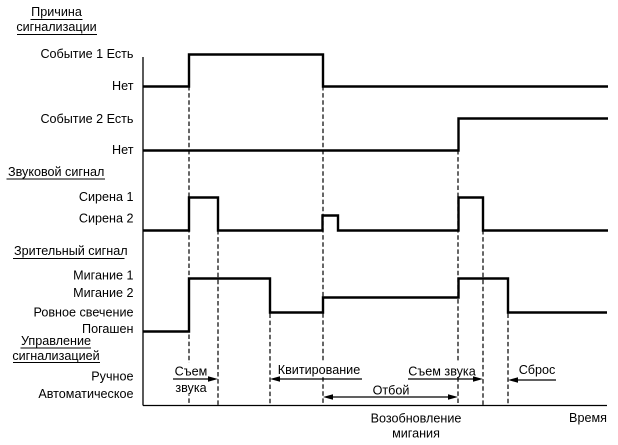 The height and width of the screenshot is (445, 618). Describe the element at coordinates (56, 12) in the screenshot. I see `svg-text: Причина` at that location.